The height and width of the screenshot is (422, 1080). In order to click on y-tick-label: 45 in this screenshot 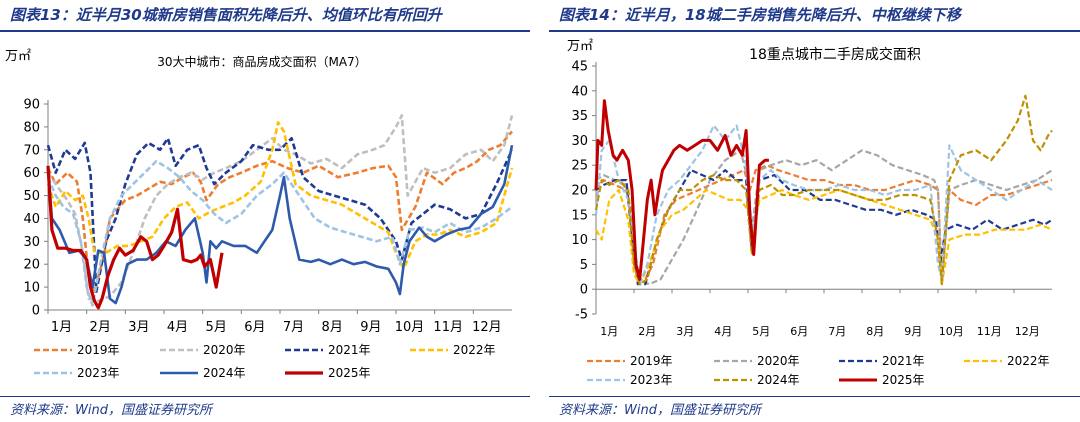, I will do `click(579, 67)`.